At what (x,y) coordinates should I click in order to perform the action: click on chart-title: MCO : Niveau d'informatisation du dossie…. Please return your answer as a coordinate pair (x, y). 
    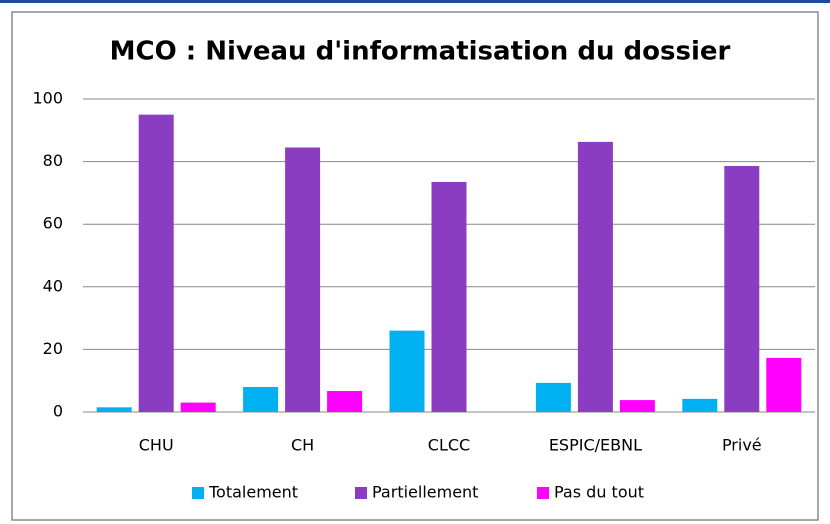
    Looking at the image, I should click on (420, 52).